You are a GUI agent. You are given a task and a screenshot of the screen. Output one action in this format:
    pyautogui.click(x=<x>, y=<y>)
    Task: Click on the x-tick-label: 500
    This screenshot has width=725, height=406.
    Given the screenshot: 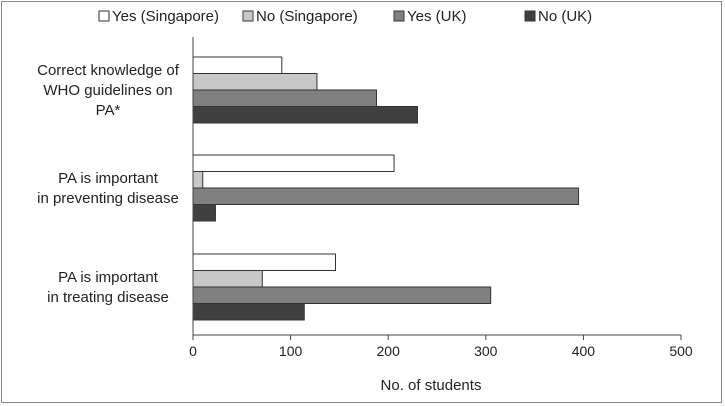 What is the action you would take?
    pyautogui.click(x=681, y=351)
    